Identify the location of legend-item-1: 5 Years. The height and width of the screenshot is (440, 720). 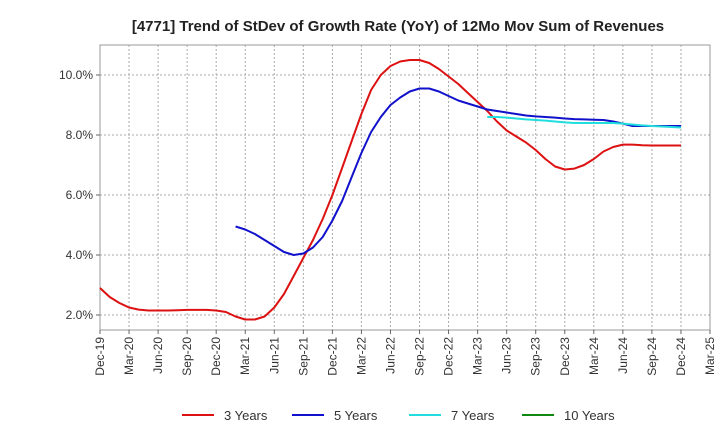
(335, 415).